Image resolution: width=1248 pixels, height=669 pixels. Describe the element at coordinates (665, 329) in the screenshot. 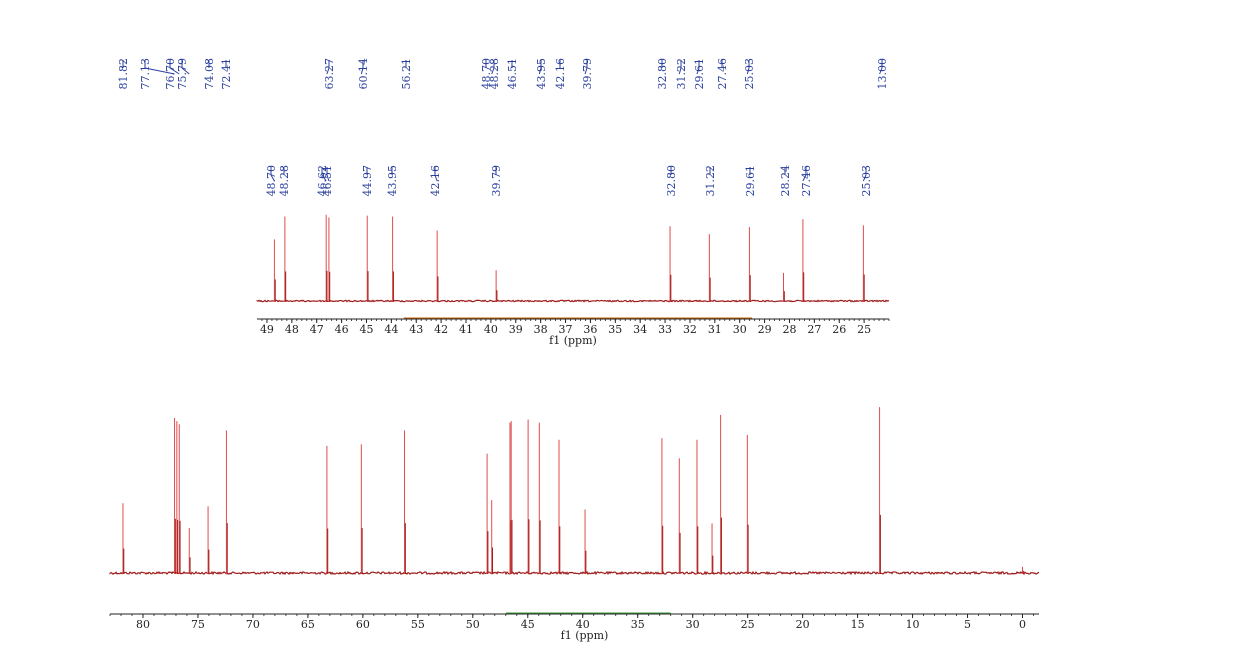

I see `inset-spectrum-tick-label: 33` at that location.